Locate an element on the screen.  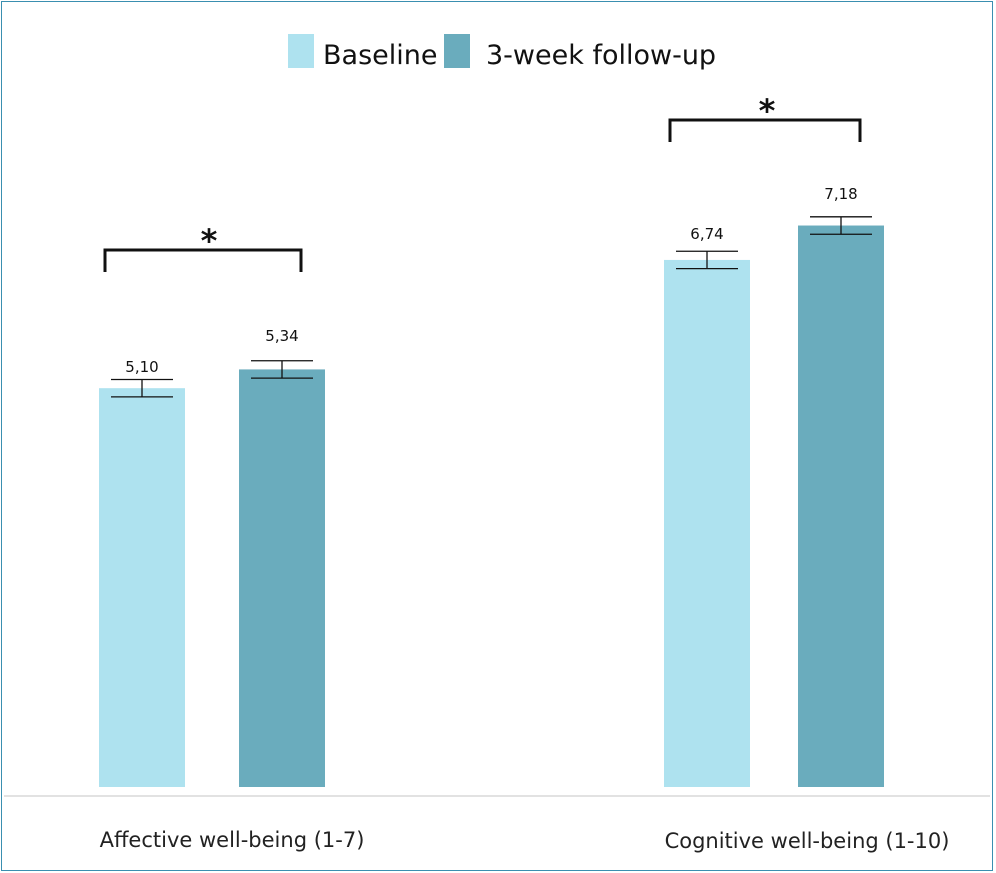
significance-star-affective: * is located at coordinates (209, 241).